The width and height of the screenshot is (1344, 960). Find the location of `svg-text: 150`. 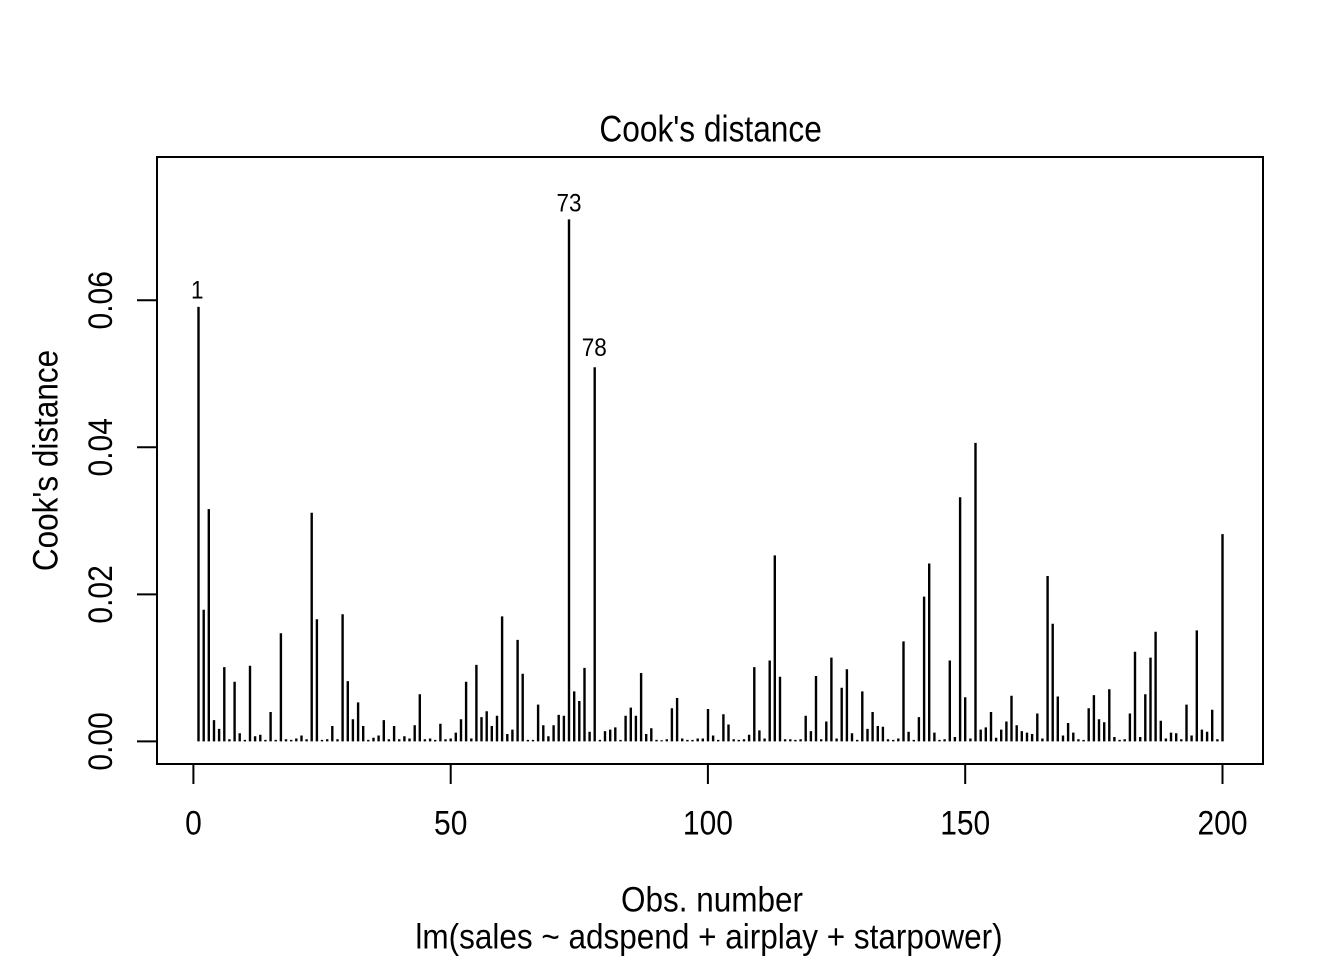

svg-text: 150 is located at coordinates (965, 823).